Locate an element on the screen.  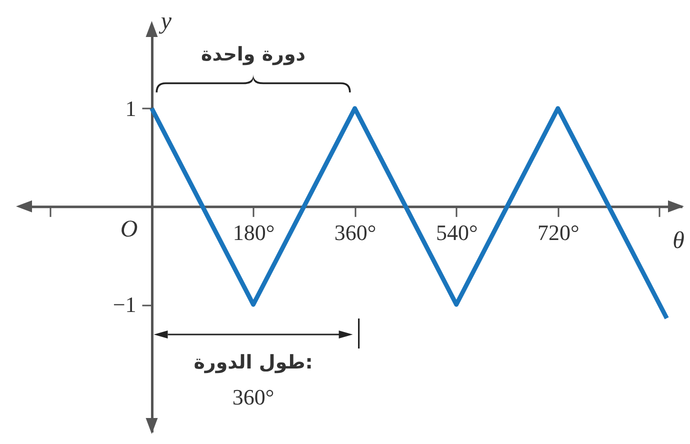
annotation: 360° is located at coordinates (253, 397).